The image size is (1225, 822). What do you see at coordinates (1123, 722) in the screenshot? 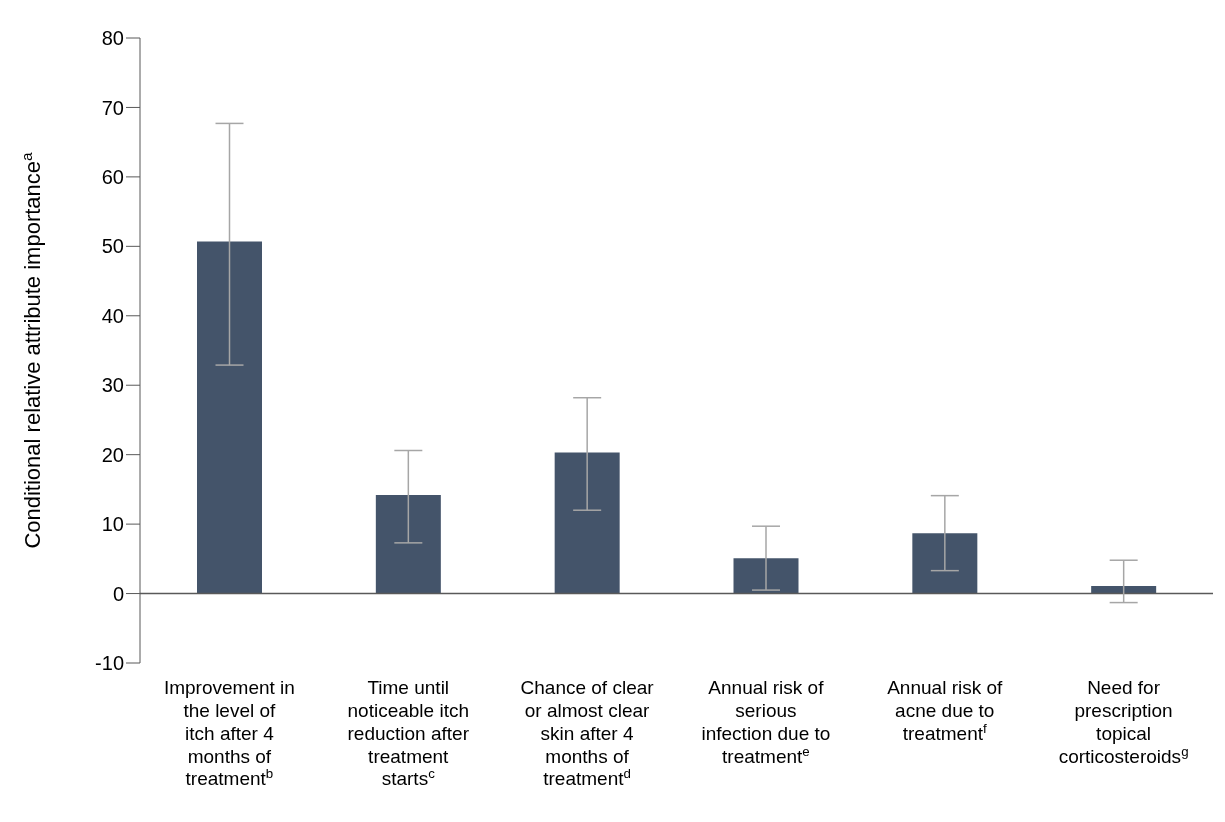
I see `x-tick-label: Need for prescription topical corticosteroids$^{g}$` at bounding box center [1123, 722].